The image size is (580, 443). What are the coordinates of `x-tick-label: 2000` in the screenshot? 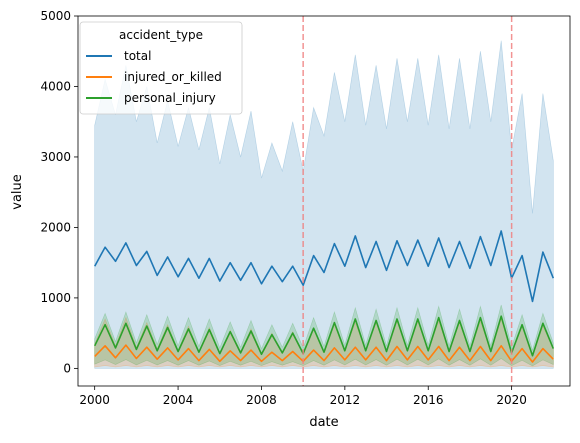 It's located at (94, 400).